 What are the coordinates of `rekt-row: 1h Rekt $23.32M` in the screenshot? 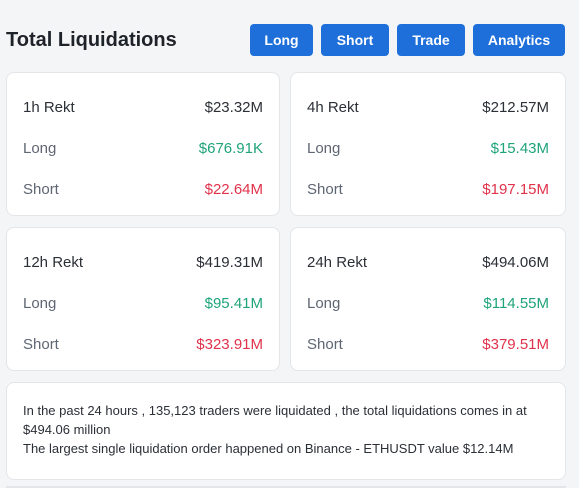 It's located at (143, 107).